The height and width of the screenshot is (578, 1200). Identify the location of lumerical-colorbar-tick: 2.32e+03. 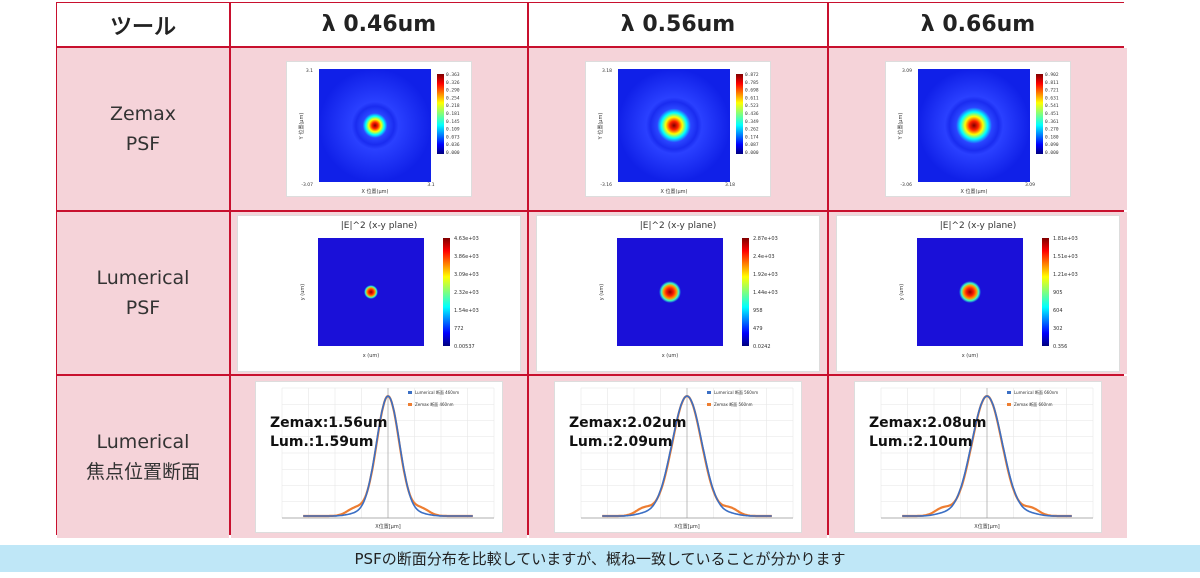
(466, 293).